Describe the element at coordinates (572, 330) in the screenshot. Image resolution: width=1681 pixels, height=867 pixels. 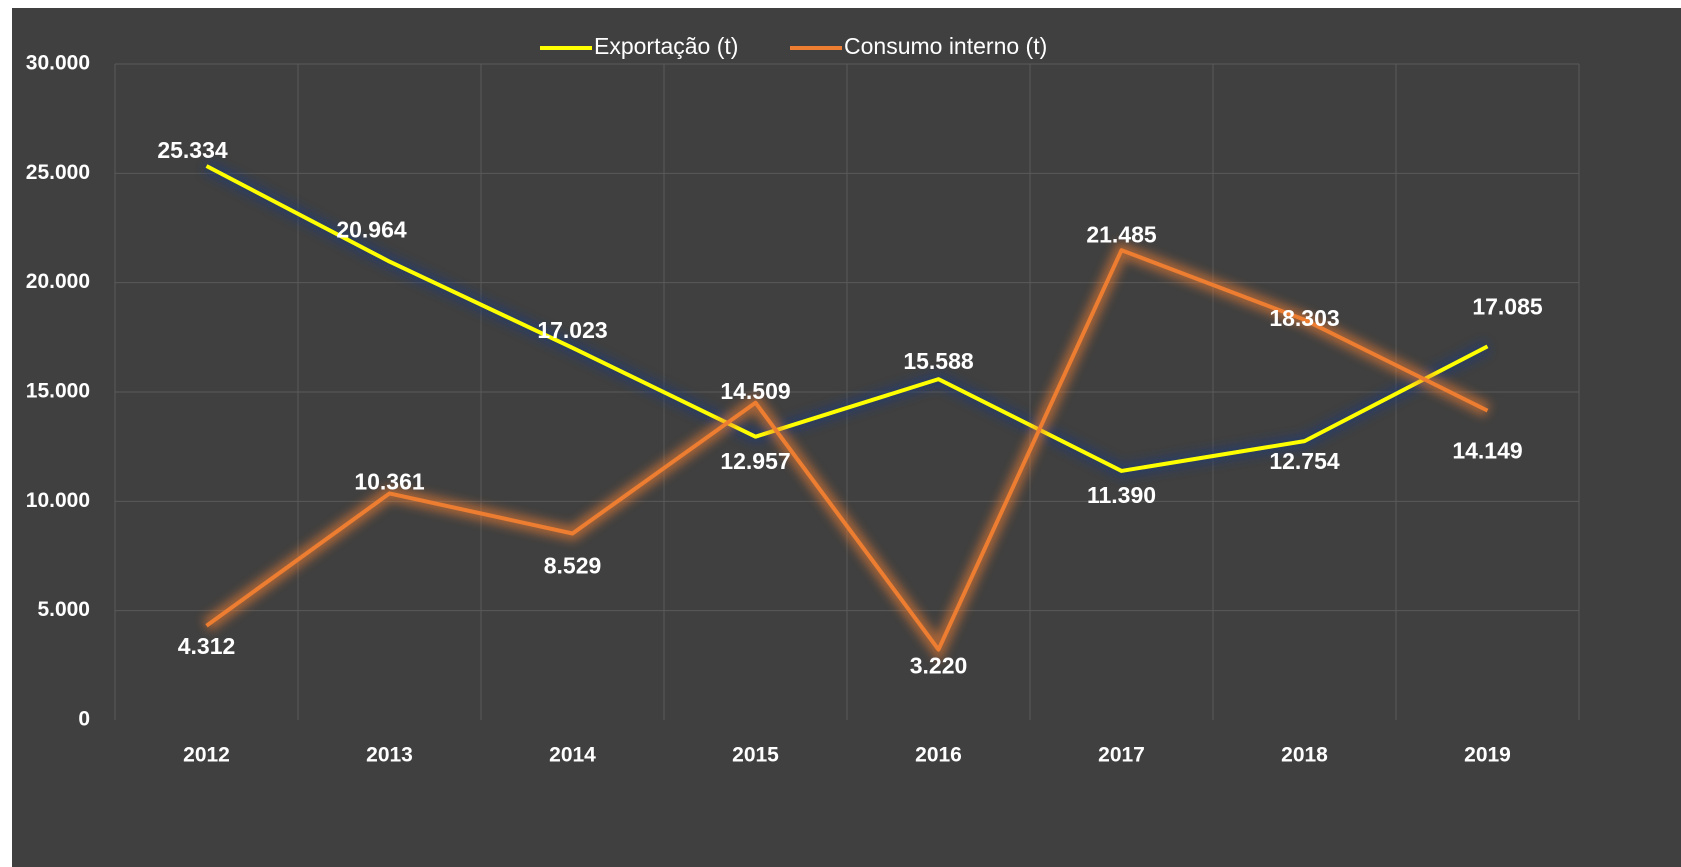
I see `data-label: 17.023` at that location.